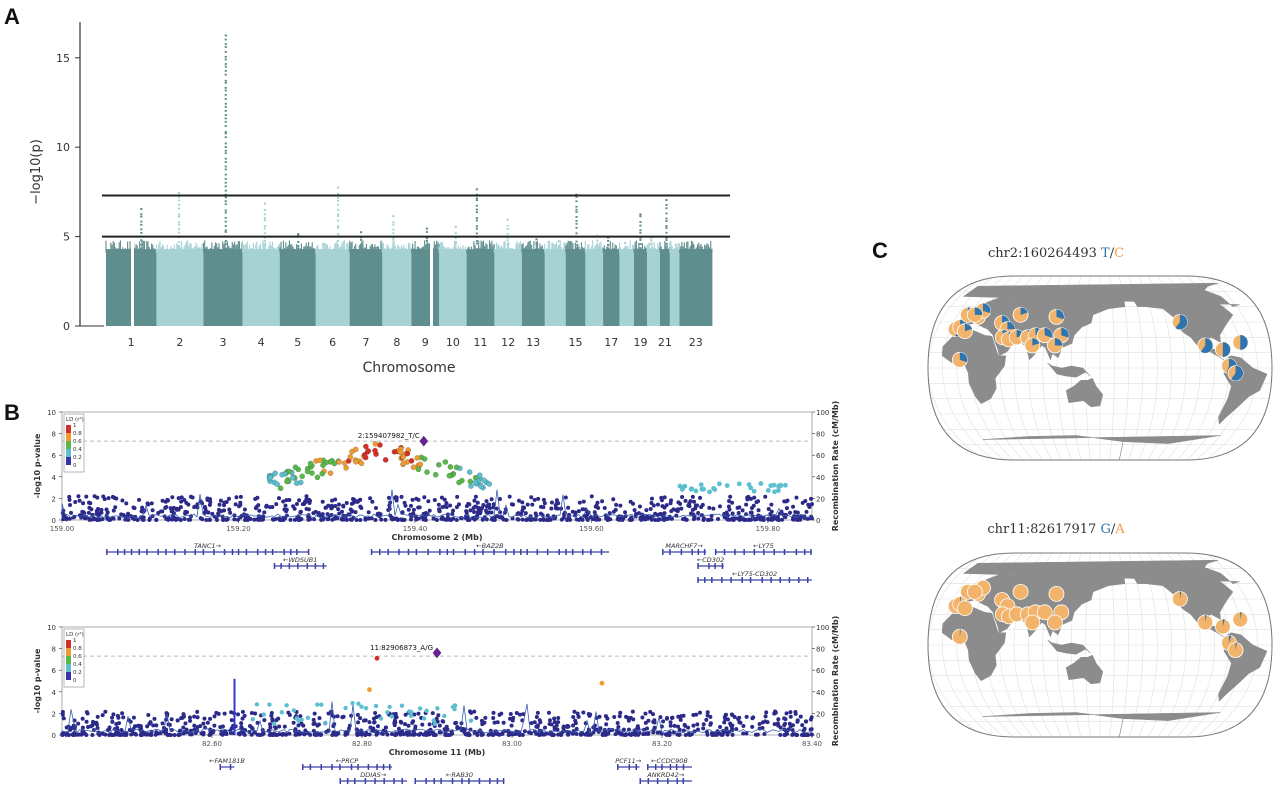 This screenshot has width=1280, height=799. I want to click on y2-tick-label: 20, so click(820, 499).